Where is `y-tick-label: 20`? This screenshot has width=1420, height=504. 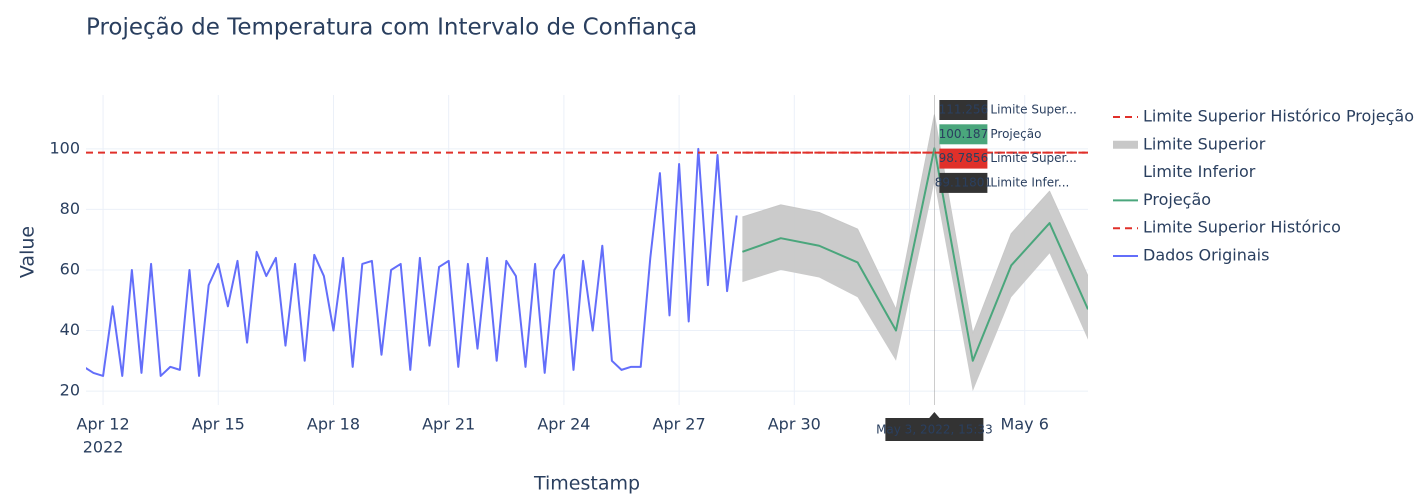 y-tick-label: 20 is located at coordinates (70, 390).